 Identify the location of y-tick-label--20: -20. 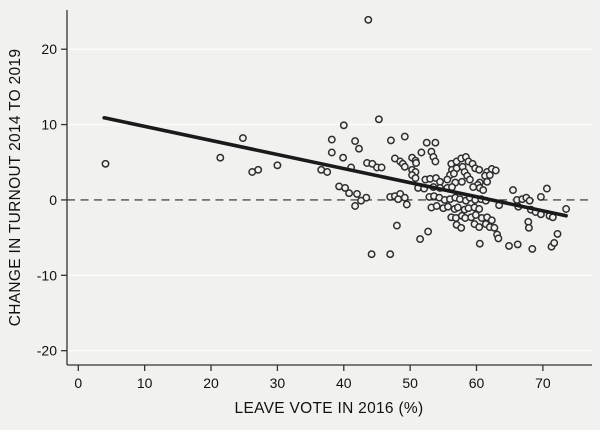
(47, 351).